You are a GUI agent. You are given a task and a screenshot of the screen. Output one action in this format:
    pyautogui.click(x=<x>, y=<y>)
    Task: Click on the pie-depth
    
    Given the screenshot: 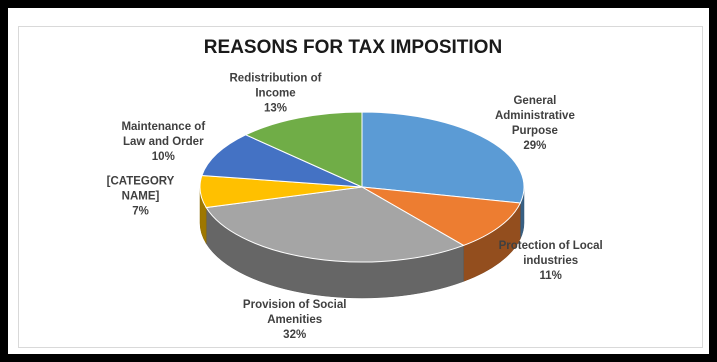 What is the action you would take?
    pyautogui.click(x=362, y=242)
    